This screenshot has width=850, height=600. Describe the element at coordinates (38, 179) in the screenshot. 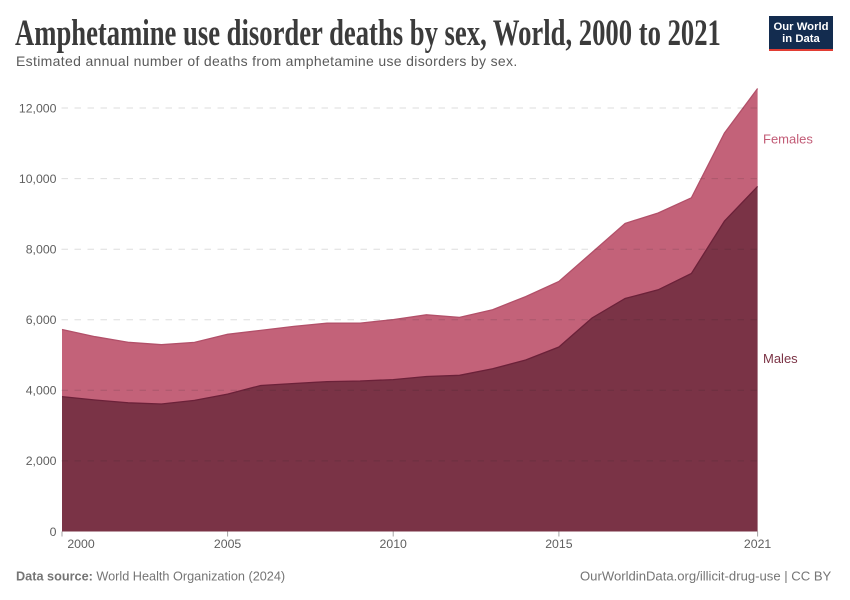

I see `svg-text: 10,000` at that location.